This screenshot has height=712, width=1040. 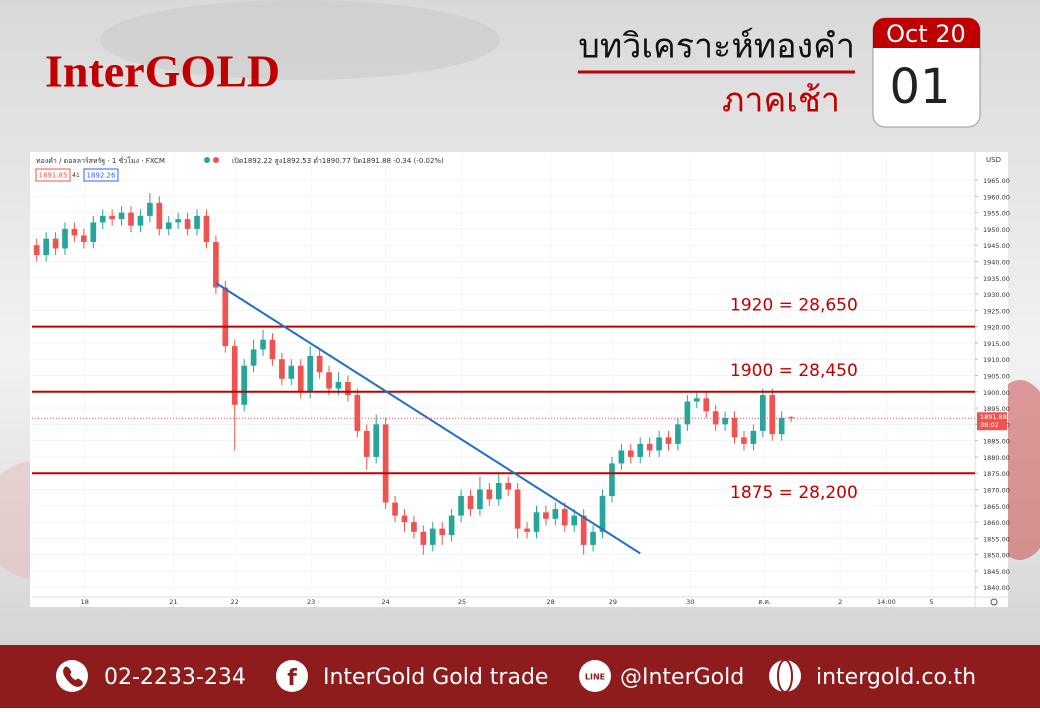 I want to click on x-tick-label: 18, so click(x=85, y=602).